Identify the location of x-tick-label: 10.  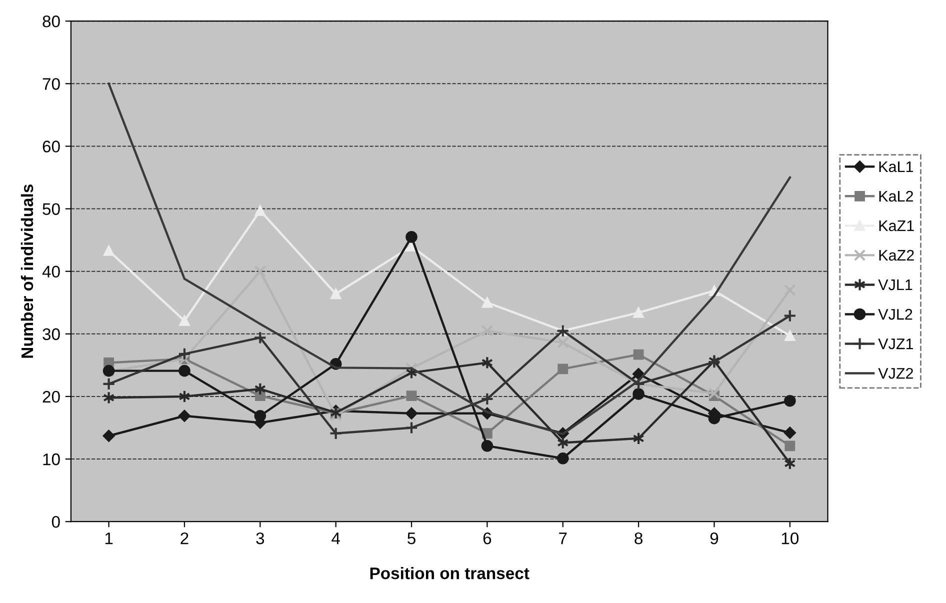
(790, 538).